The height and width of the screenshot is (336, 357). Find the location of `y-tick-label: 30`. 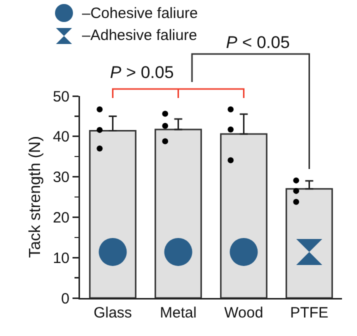

y-tick-label: 30 is located at coordinates (61, 177).